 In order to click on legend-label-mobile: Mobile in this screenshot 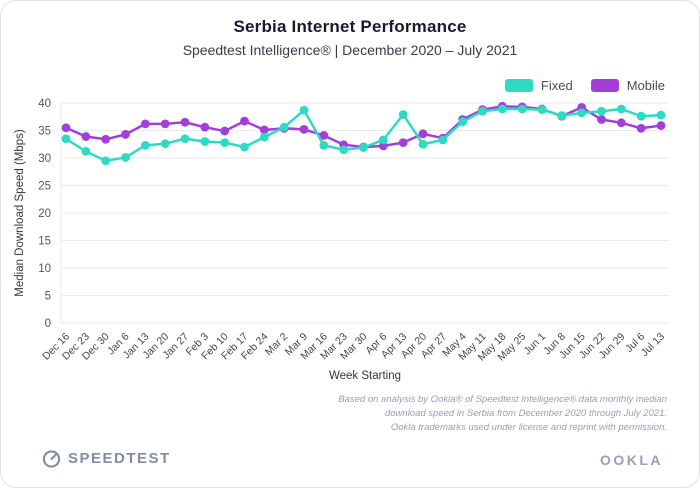, I will do `click(645, 85)`.